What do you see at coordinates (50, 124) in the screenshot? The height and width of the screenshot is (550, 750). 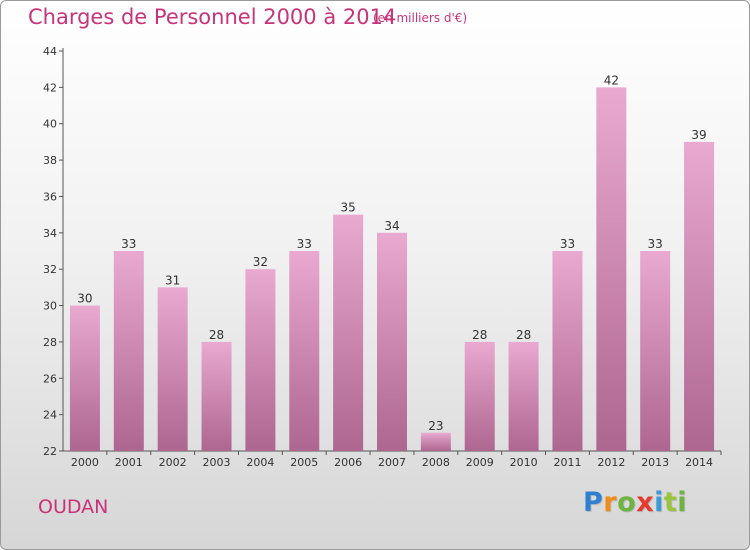 I see `y-tick-label: 40` at bounding box center [50, 124].